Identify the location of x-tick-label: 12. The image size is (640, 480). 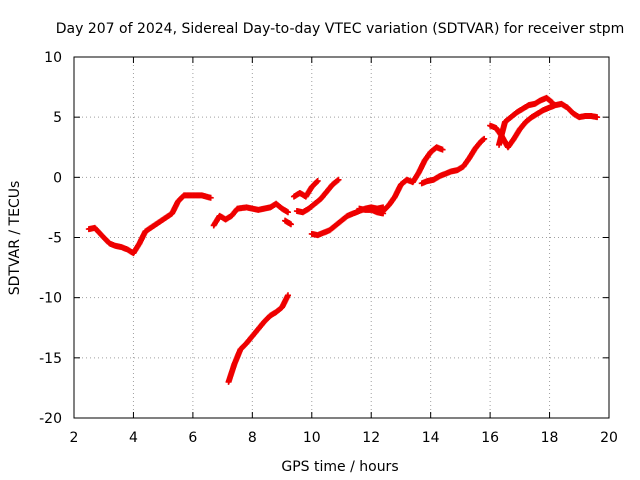
(371, 438).